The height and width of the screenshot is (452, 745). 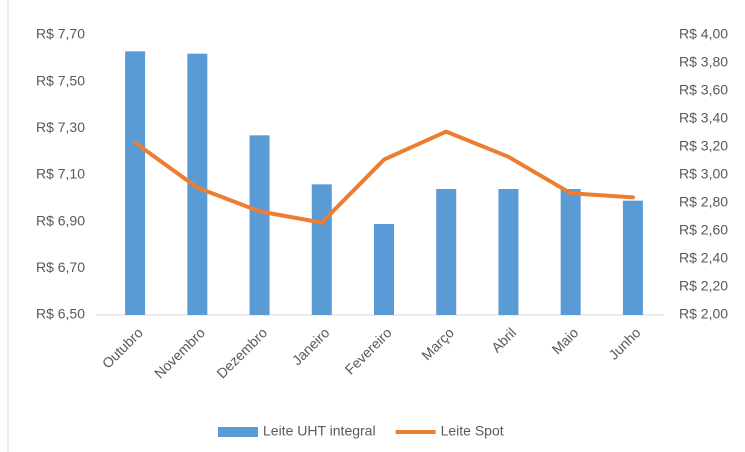 What do you see at coordinates (472, 431) in the screenshot?
I see `legend-label: Leite Spot` at bounding box center [472, 431].